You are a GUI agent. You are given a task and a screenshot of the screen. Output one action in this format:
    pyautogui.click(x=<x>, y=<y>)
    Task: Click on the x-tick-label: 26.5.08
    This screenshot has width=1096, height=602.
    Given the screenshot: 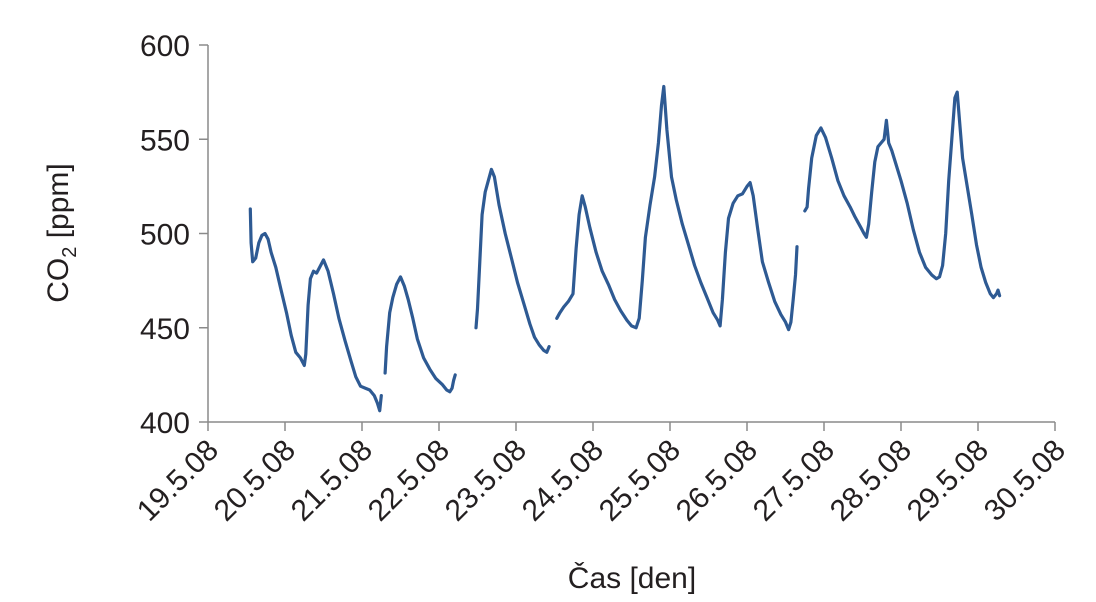 What is the action you would take?
    pyautogui.click(x=717, y=481)
    